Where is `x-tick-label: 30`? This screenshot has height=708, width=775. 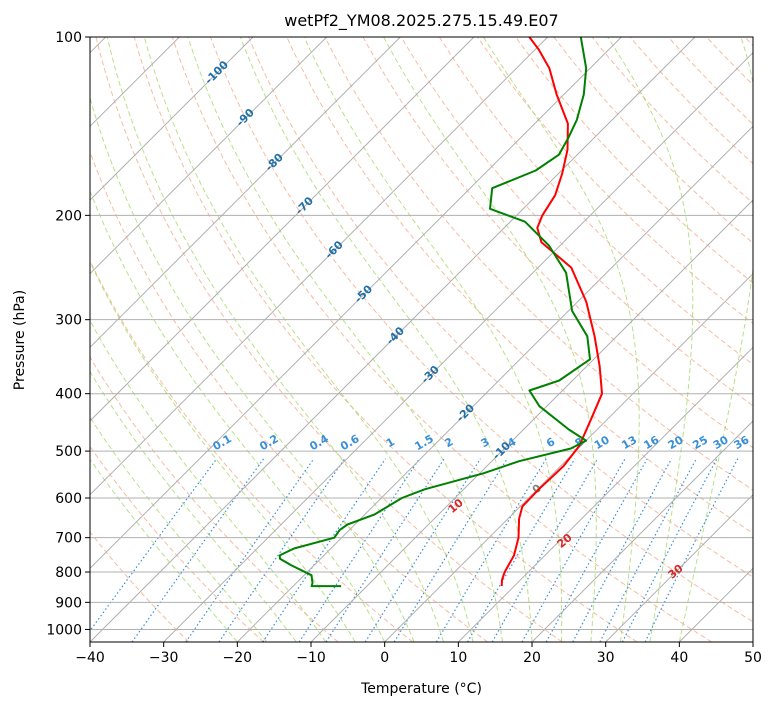
x-tick-label: 30 is located at coordinates (606, 658).